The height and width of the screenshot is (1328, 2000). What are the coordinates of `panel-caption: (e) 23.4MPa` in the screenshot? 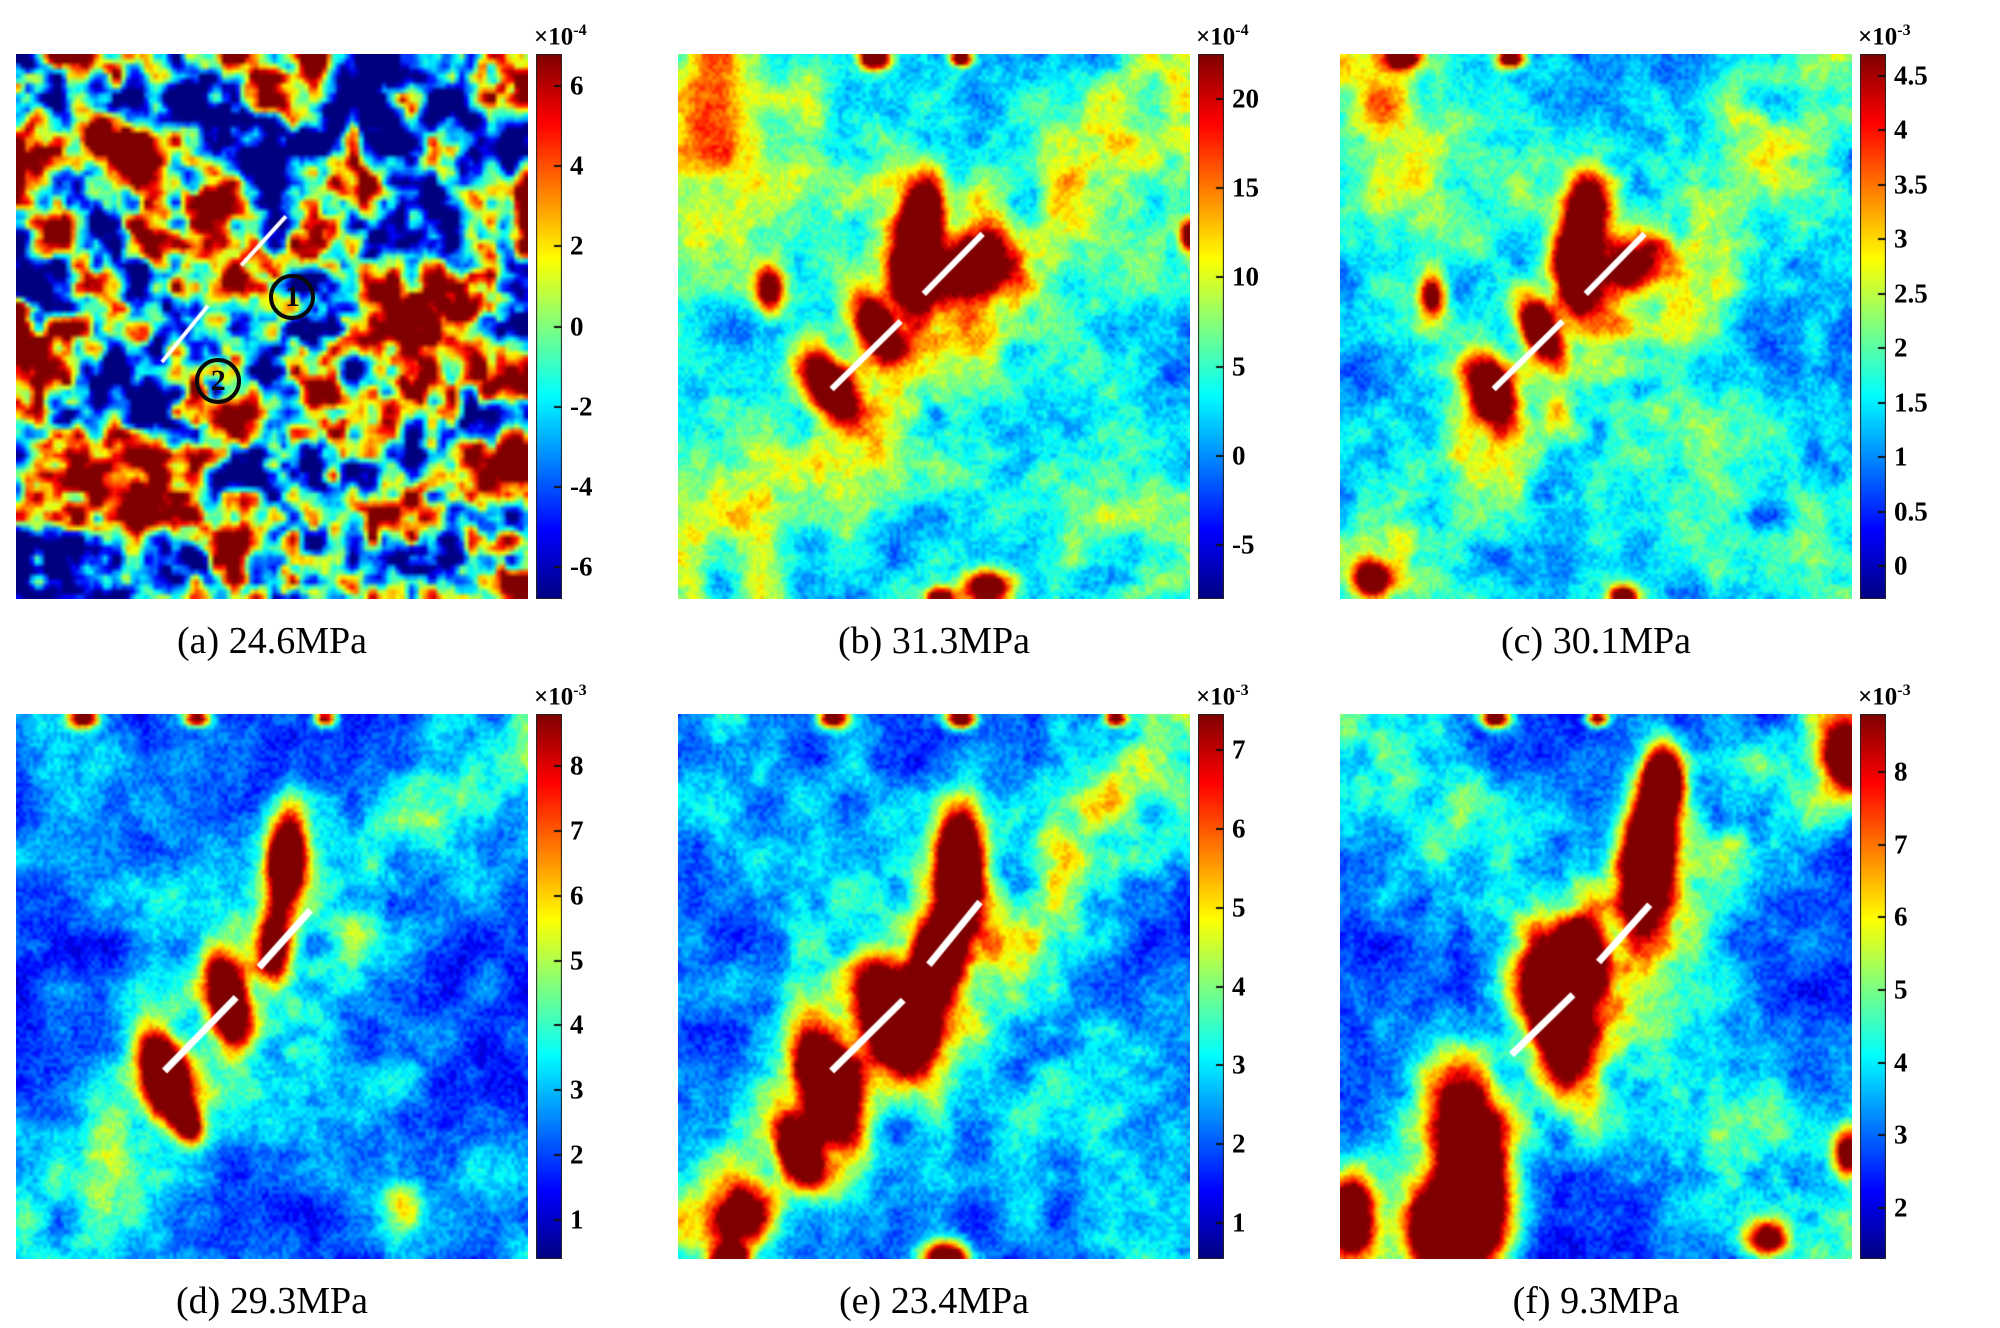 It's located at (934, 1301).